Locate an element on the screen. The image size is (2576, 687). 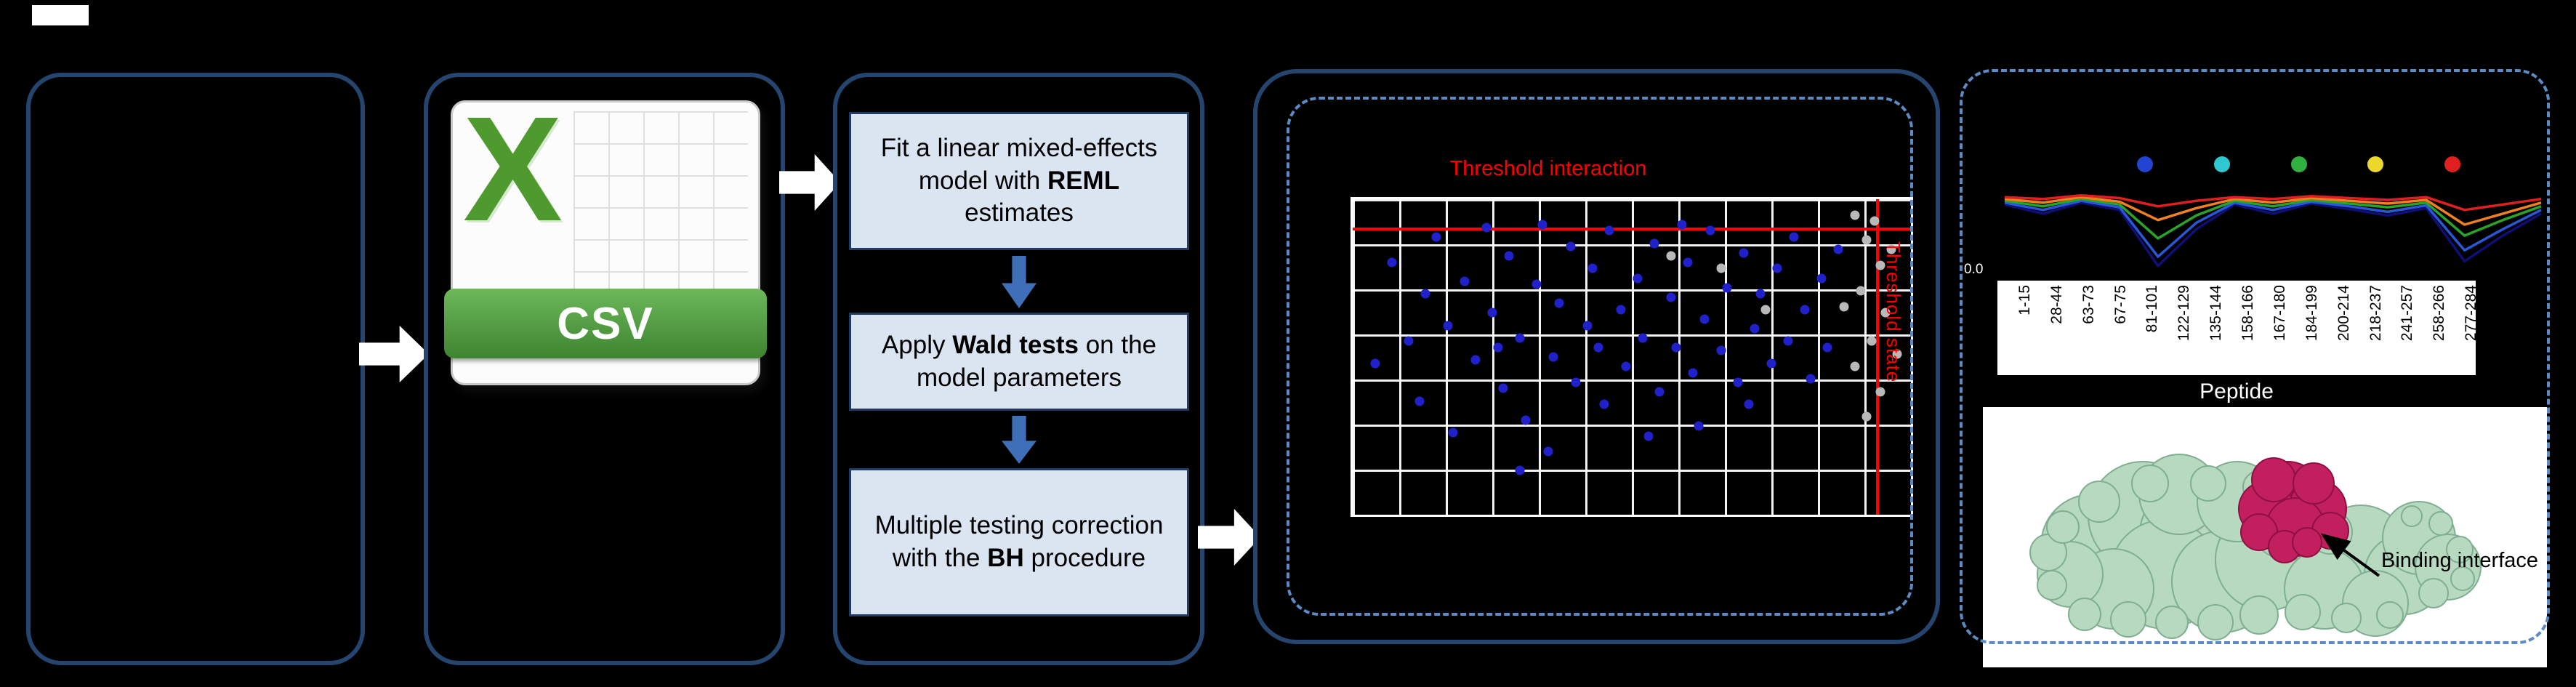
deuteration-line-chart is located at coordinates (2273, 230).